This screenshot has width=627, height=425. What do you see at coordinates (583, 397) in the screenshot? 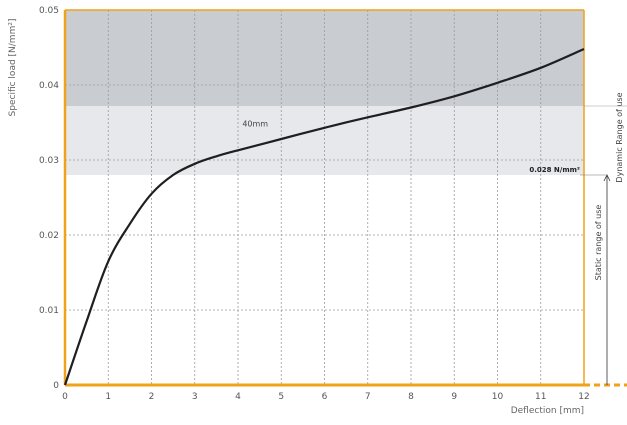
I see `x-tick-label-12: 12` at bounding box center [583, 397].